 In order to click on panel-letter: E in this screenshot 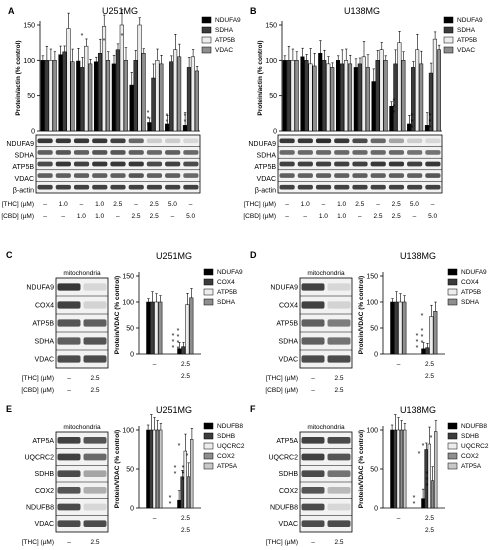, I will do `click(9, 409)`.